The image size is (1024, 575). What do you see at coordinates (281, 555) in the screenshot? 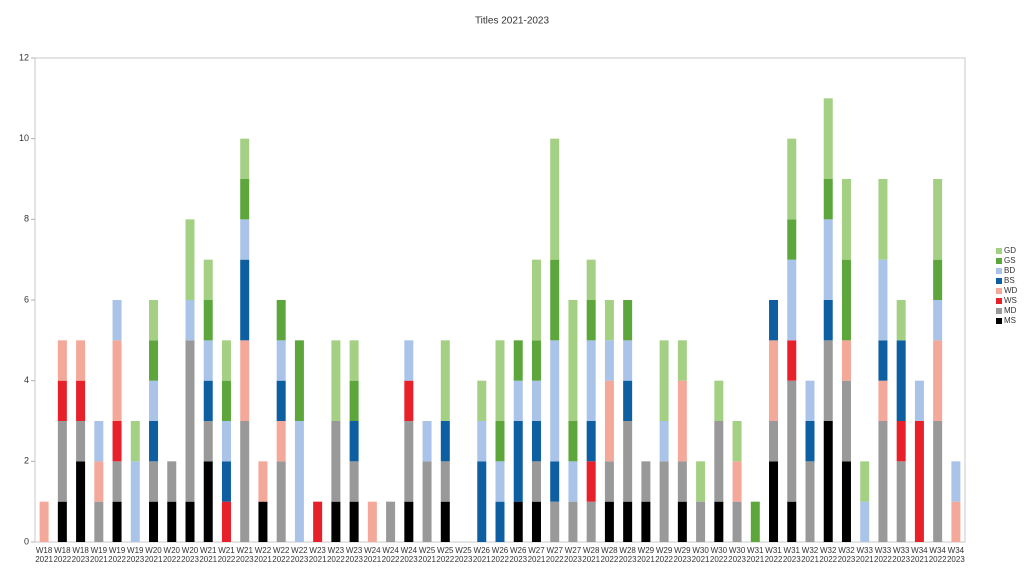
I see `x-tick-label: W22 2022` at bounding box center [281, 555].